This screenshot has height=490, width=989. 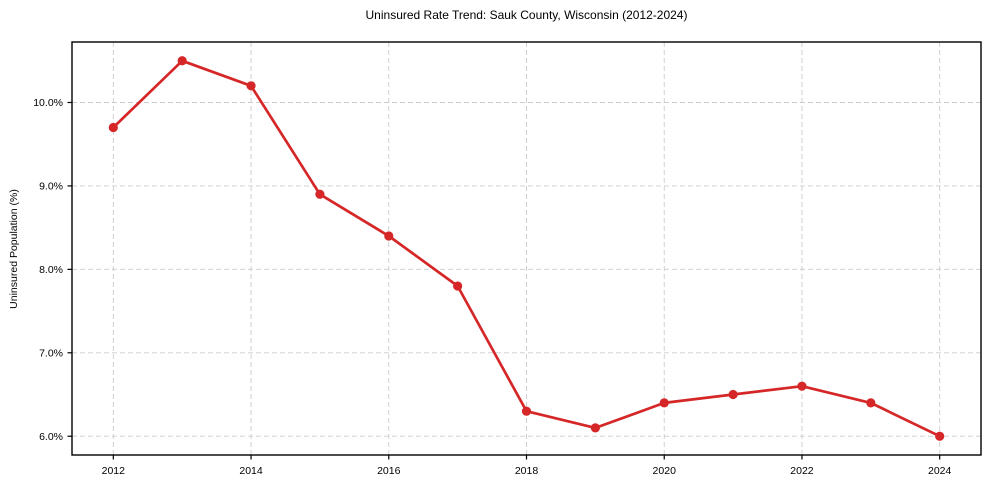 What do you see at coordinates (251, 471) in the screenshot?
I see `x-tick-label-2014: 2014` at bounding box center [251, 471].